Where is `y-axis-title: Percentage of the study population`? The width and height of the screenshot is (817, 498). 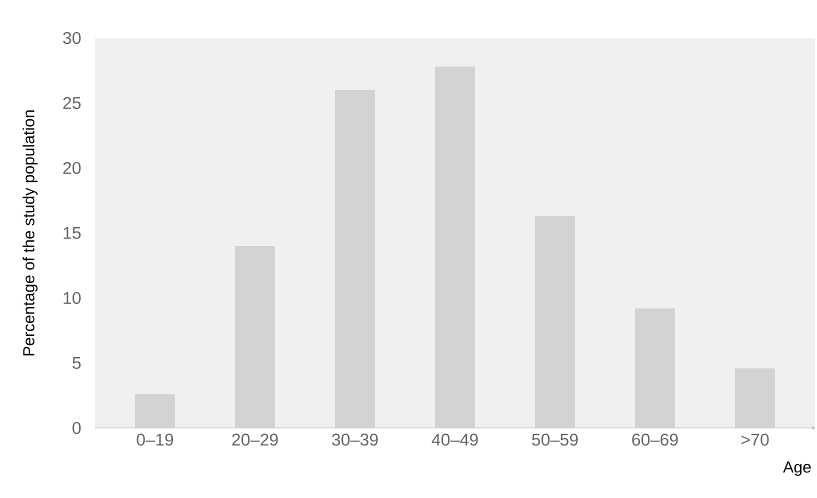 y-axis-title: Percentage of the study population is located at coordinates (30, 233).